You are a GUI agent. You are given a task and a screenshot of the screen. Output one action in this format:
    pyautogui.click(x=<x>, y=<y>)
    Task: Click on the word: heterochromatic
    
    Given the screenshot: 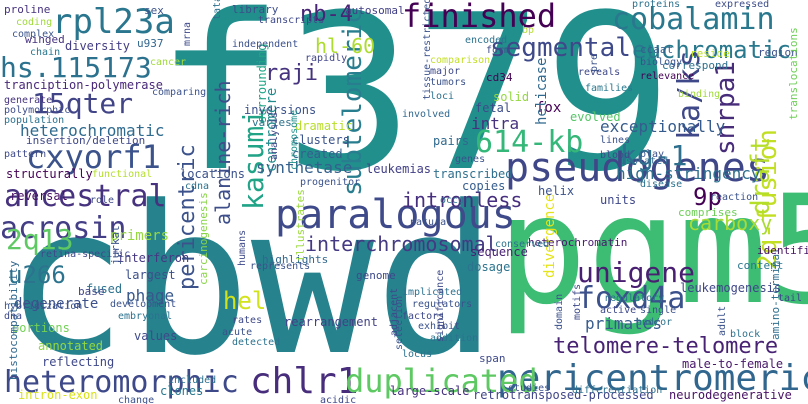 What is the action you would take?
    pyautogui.click(x=92, y=130)
    